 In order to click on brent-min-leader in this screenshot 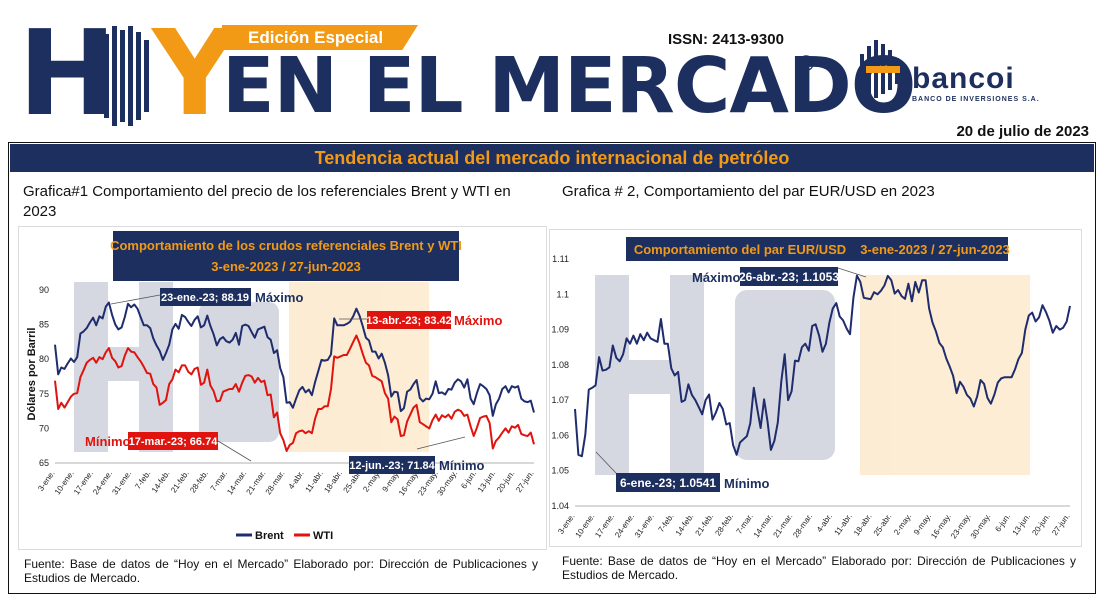, I will do `click(441, 443)`.